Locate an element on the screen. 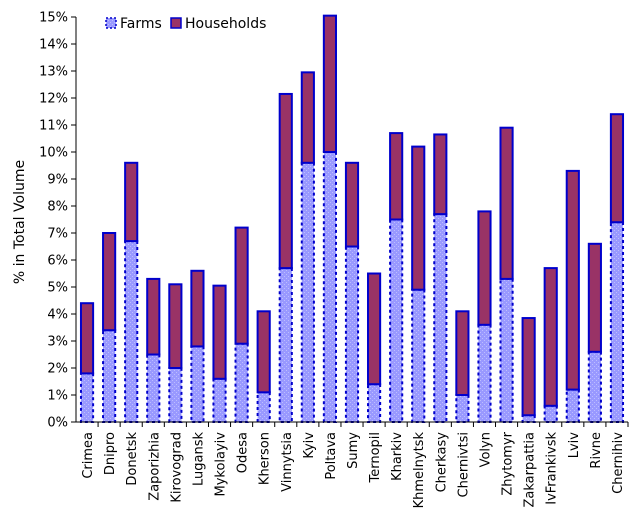  legend: Farms Households is located at coordinates (185, 24).